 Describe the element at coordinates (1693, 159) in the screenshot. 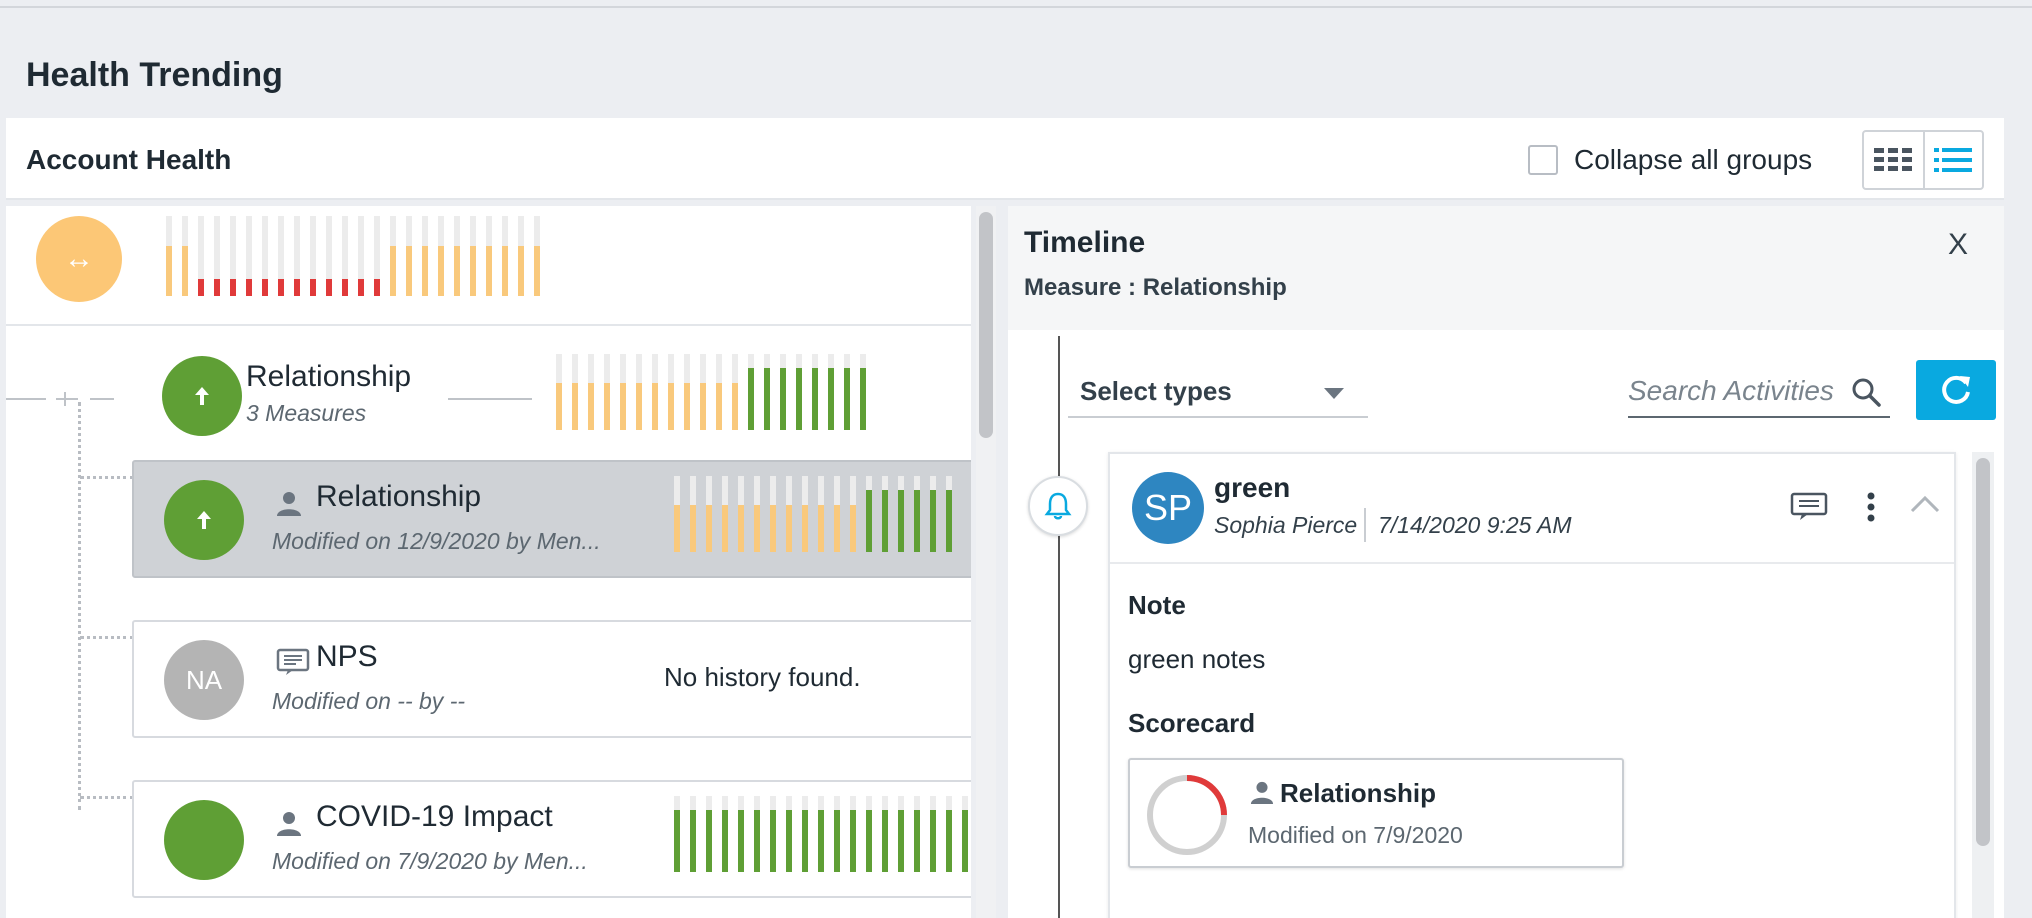

I see `collapse-all-label: Collapse all groups` at that location.